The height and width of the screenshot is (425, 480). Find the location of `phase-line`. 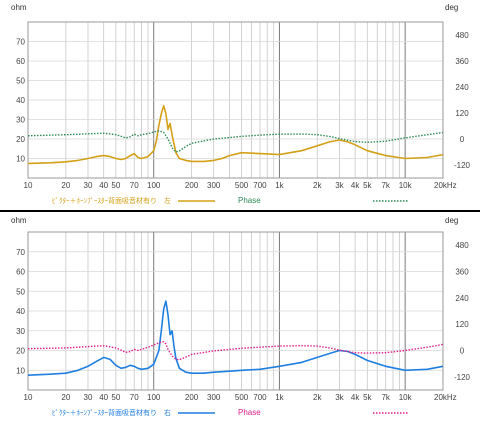

phase-line is located at coordinates (235, 141).